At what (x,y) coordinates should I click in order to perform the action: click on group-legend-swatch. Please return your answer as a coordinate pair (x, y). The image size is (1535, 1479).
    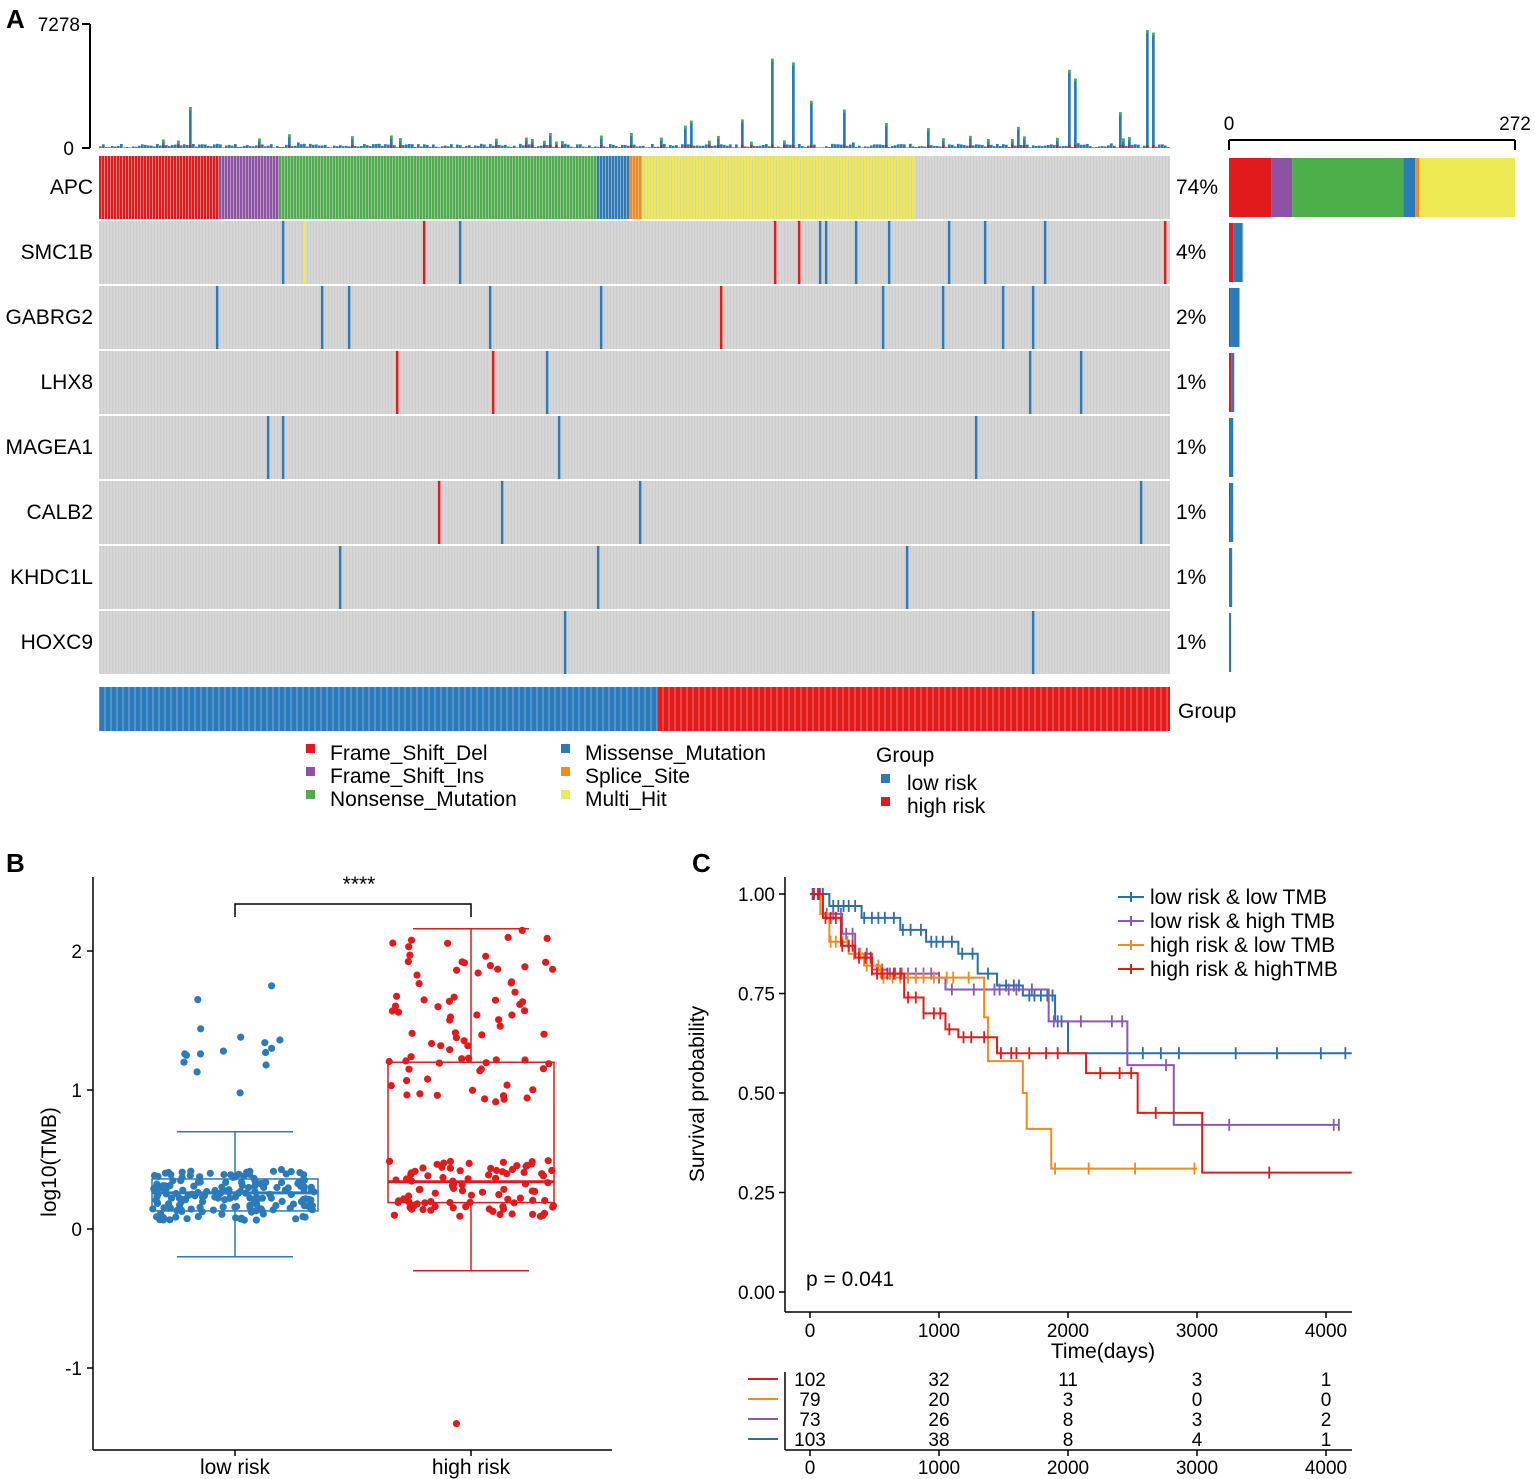
    Looking at the image, I should click on (885, 801).